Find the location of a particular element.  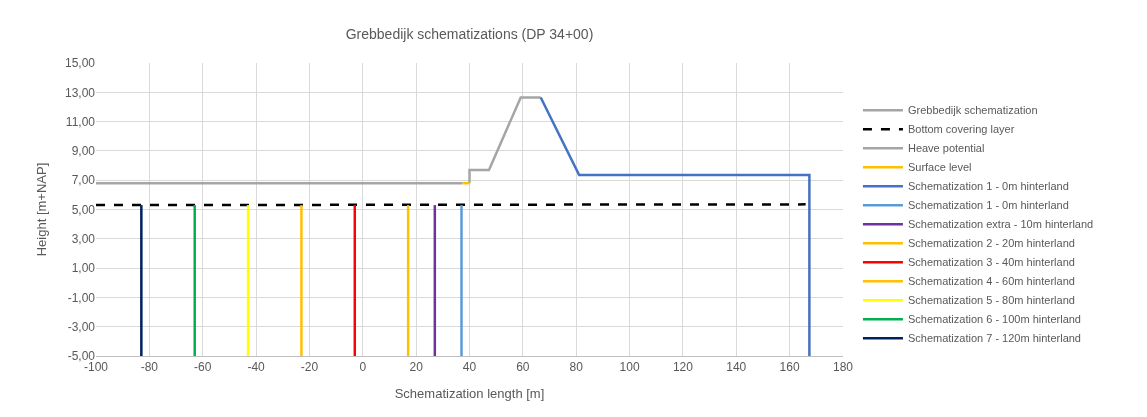

legend-label: Schematization extra - 10m hinterland is located at coordinates (1000, 224).